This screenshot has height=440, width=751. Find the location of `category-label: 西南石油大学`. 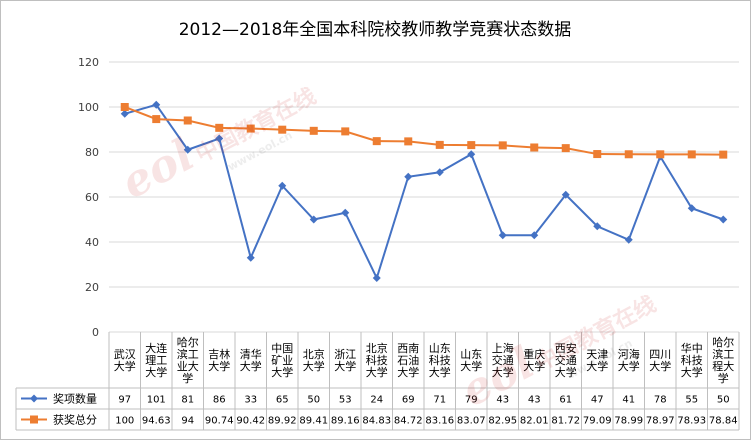

category-label: 西南石油大学 is located at coordinates (408, 360).